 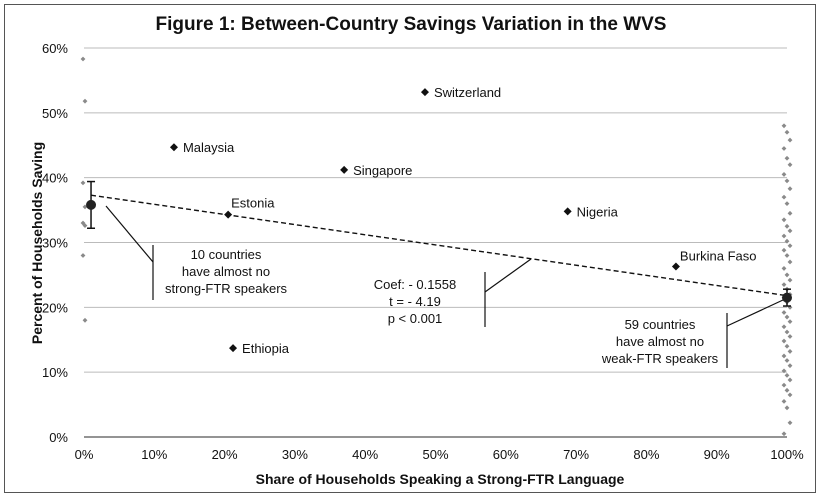 I want to click on point-label: Switzerland, so click(x=467, y=92).